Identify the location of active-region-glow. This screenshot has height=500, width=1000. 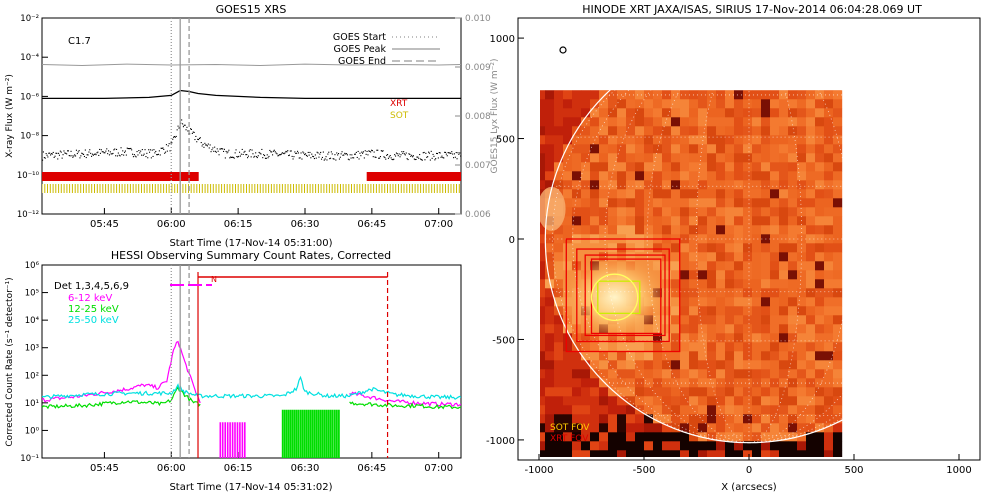
(614, 297).